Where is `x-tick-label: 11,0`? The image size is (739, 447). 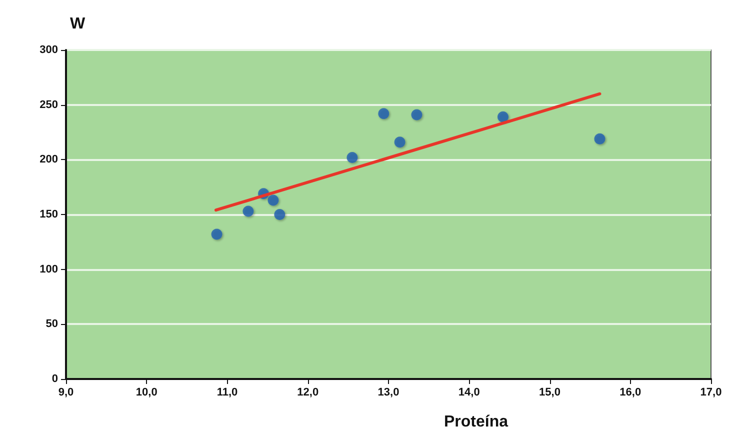 x-tick-label: 11,0 is located at coordinates (227, 392).